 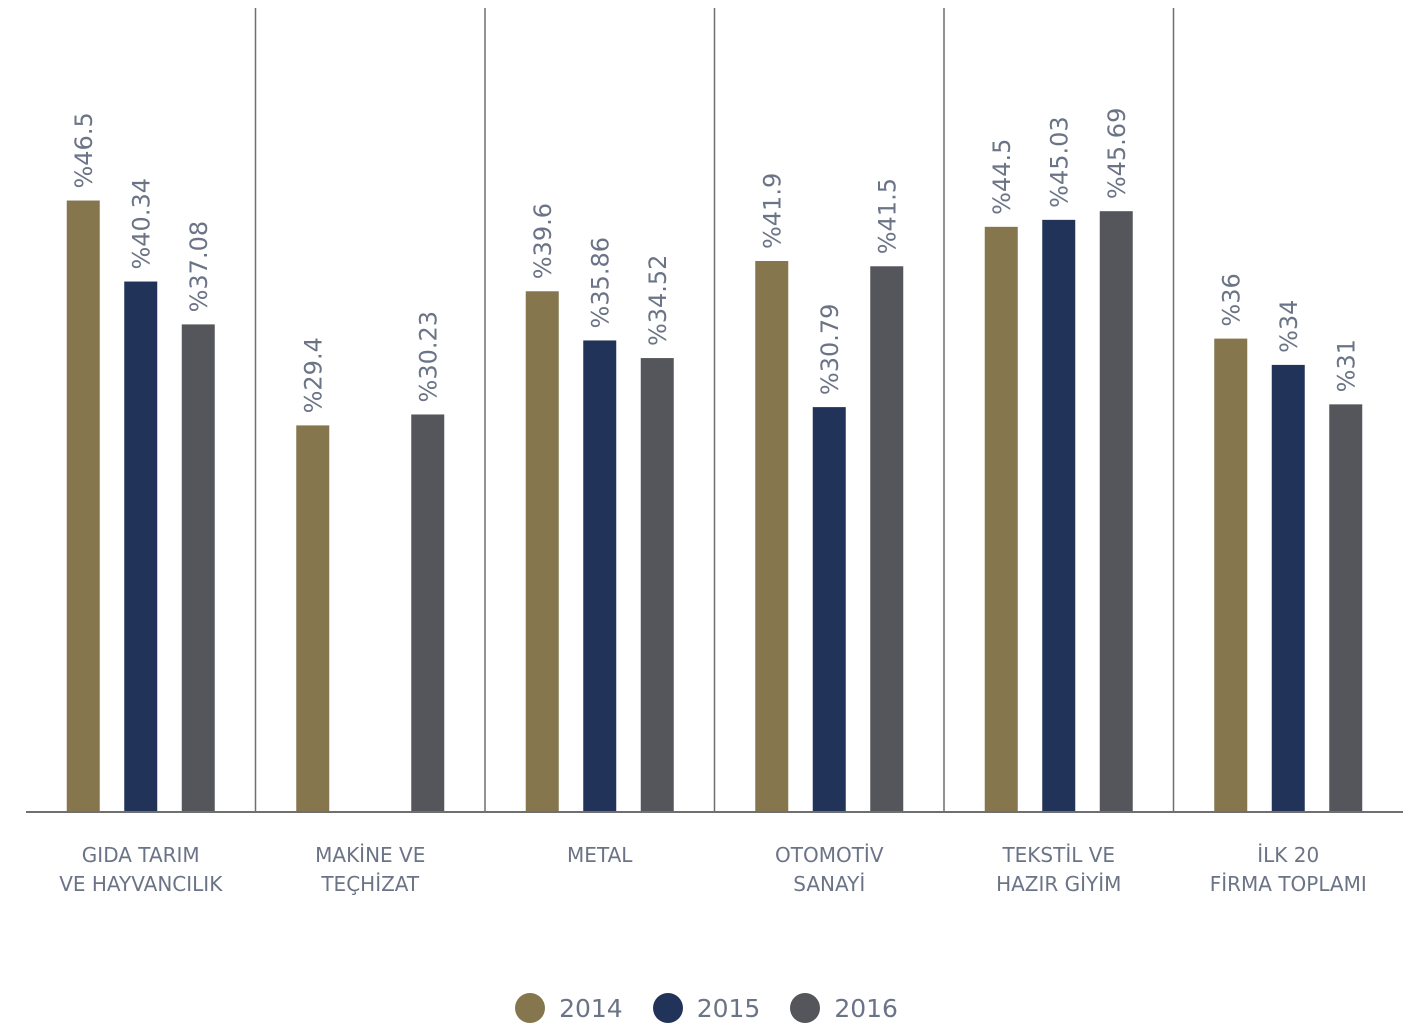 I want to click on legend-item-2014: 2014, so click(x=569, y=1008).